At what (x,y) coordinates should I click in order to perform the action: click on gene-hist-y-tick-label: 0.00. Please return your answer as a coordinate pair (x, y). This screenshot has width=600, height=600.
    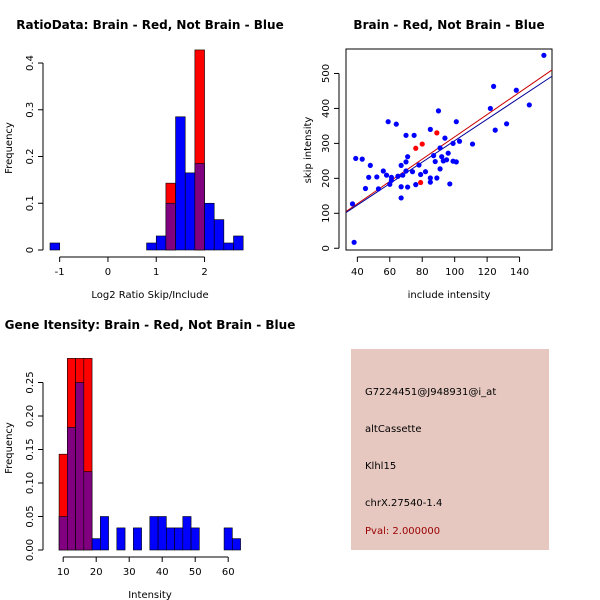
    Looking at the image, I should click on (30, 550).